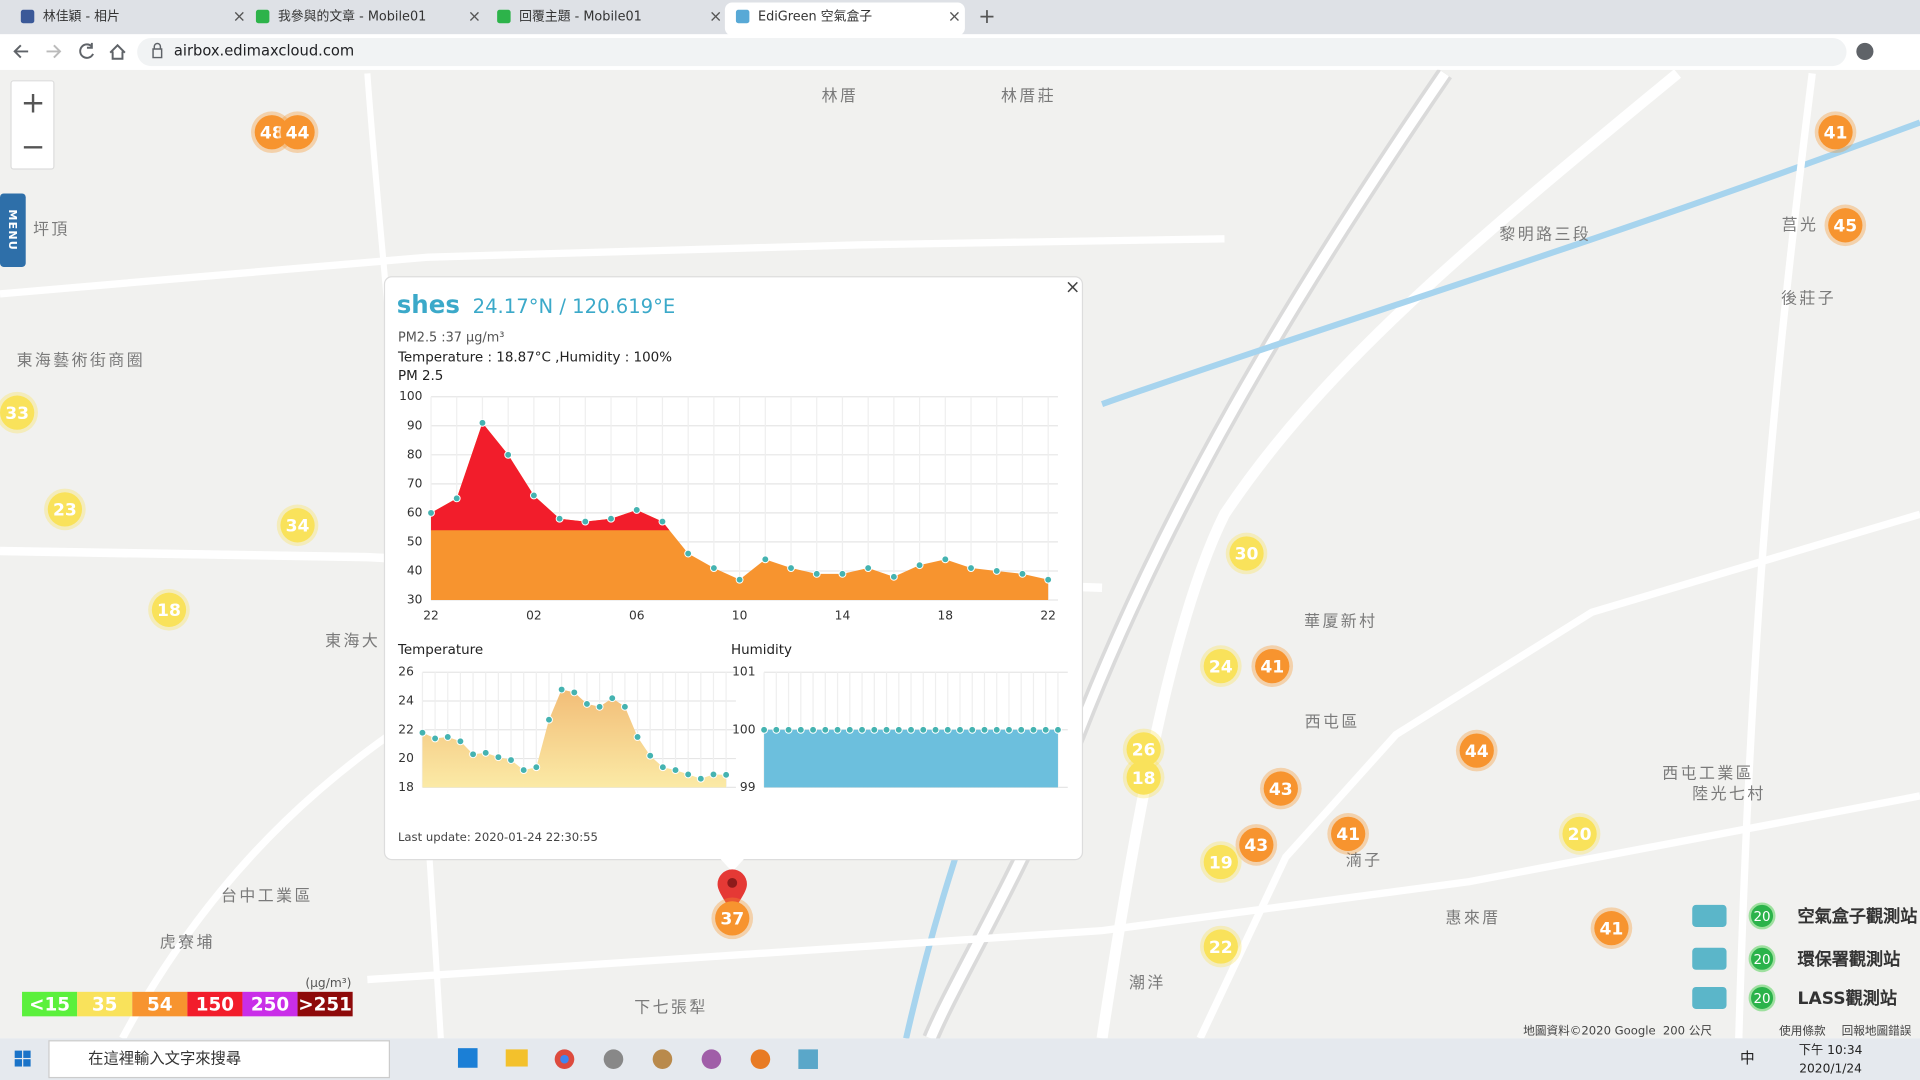 This screenshot has width=1920, height=1080. I want to click on x-tick-label: 02, so click(534, 615).